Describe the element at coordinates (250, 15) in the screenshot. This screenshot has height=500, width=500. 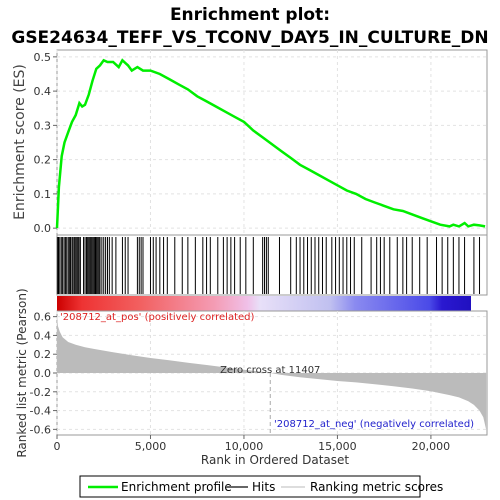
I see `chart-title-line1: Enrichment plot:` at that location.